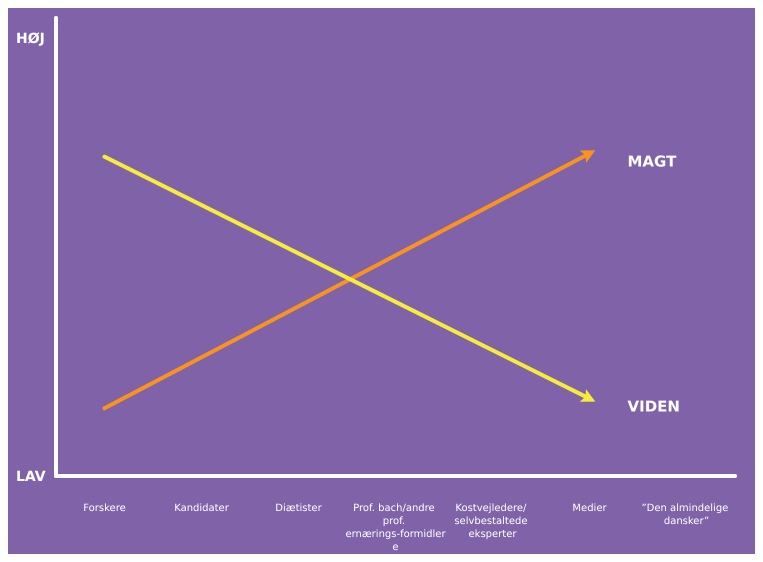 The image size is (763, 562). I want to click on x-tick-label: Diætister, so click(299, 508).